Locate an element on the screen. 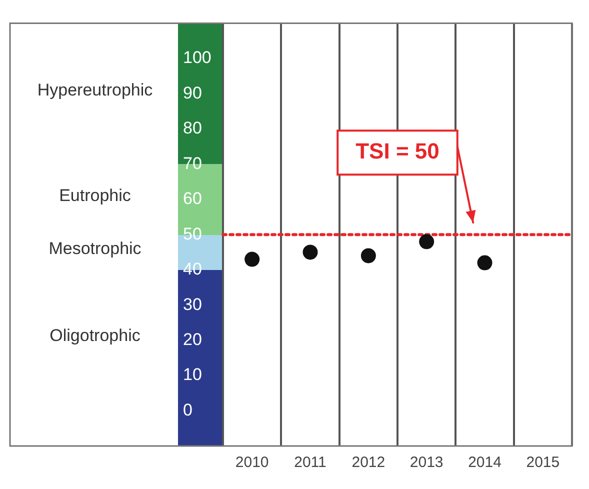 The image size is (589, 489). x-tick-label: 2015 is located at coordinates (543, 463).